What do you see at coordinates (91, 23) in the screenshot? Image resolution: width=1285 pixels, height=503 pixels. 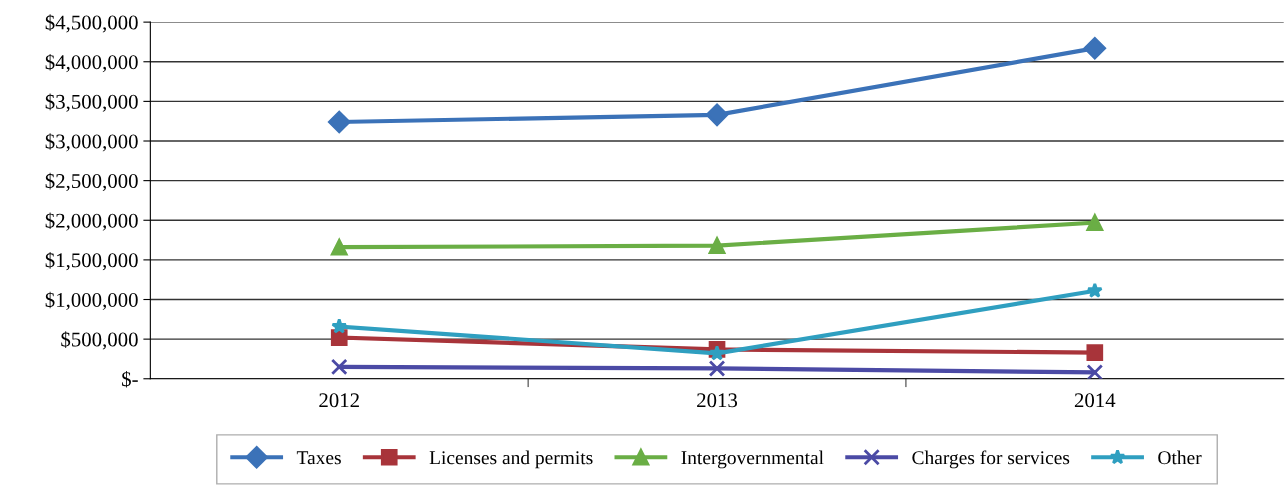 I see `y-tick-label: $4,500,000` at bounding box center [91, 23].